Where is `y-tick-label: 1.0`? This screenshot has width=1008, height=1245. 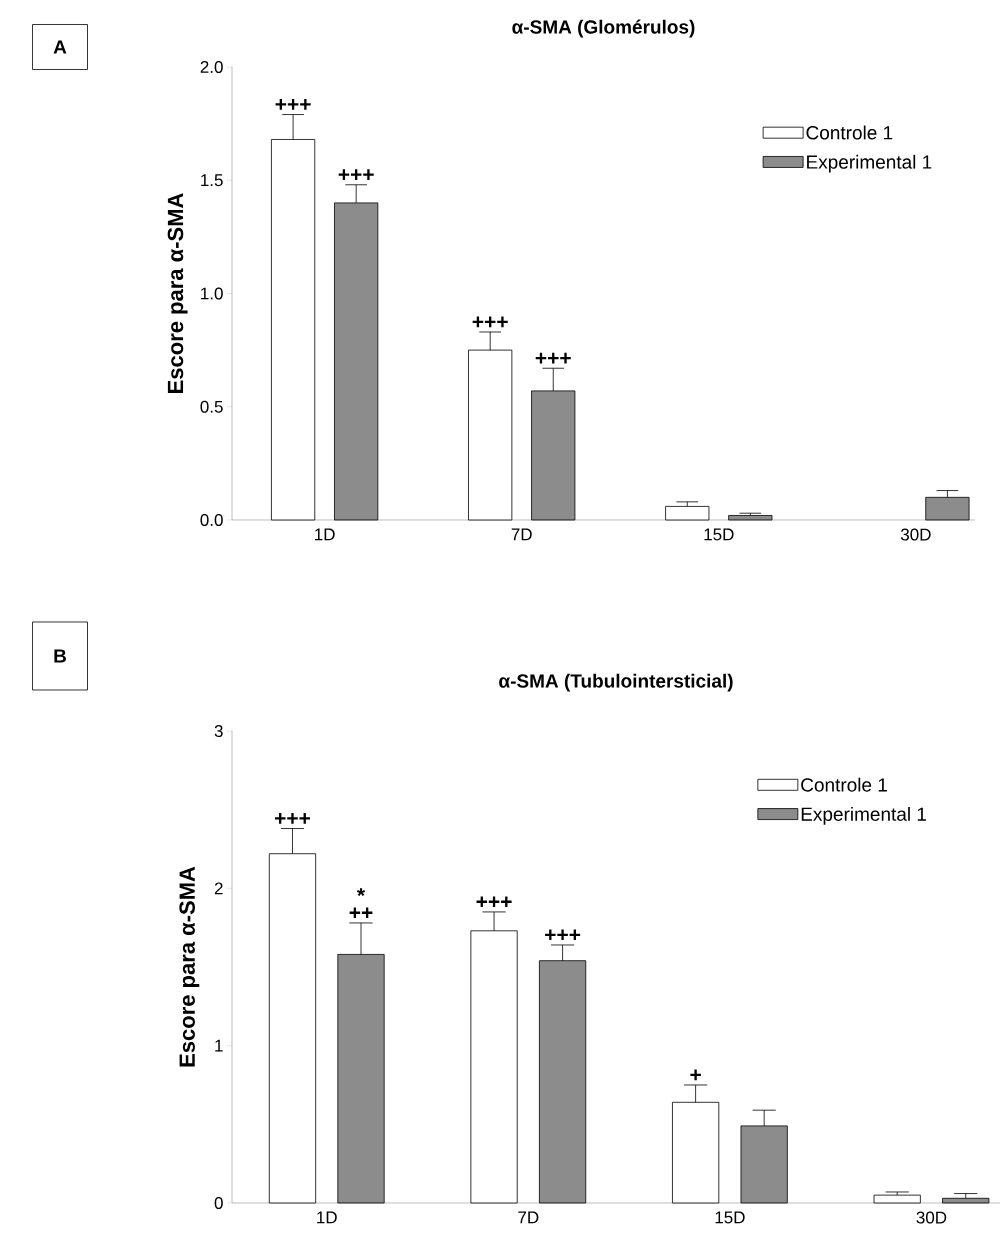
y-tick-label: 1.0 is located at coordinates (212, 293).